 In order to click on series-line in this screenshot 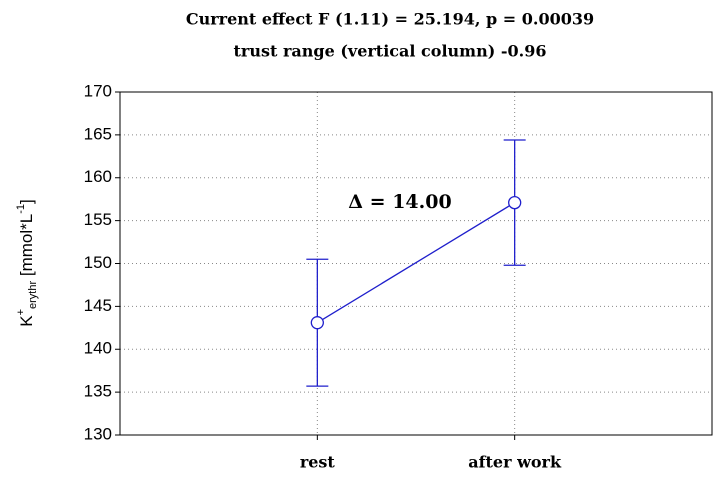, I will do `click(416, 263)`.